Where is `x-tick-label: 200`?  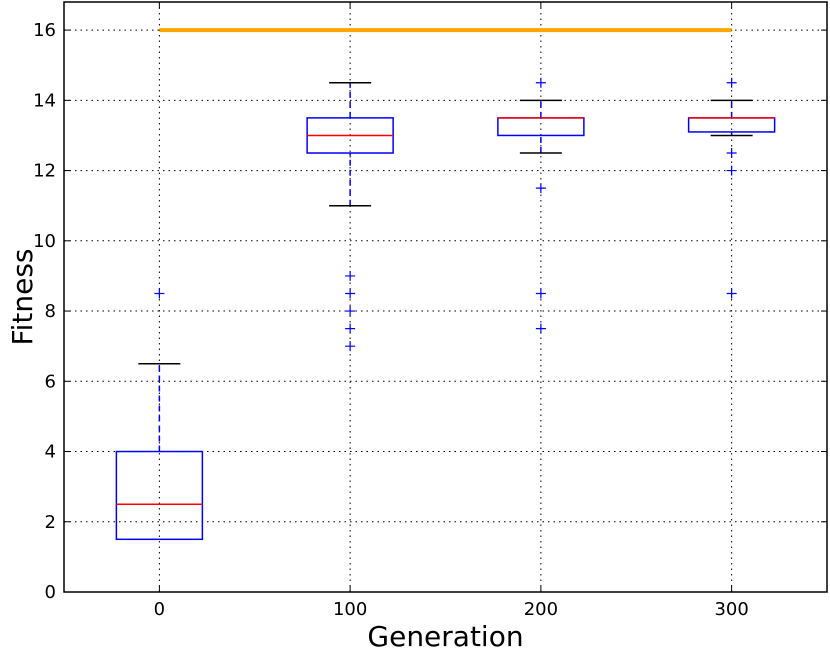
x-tick-label: 200 is located at coordinates (541, 609).